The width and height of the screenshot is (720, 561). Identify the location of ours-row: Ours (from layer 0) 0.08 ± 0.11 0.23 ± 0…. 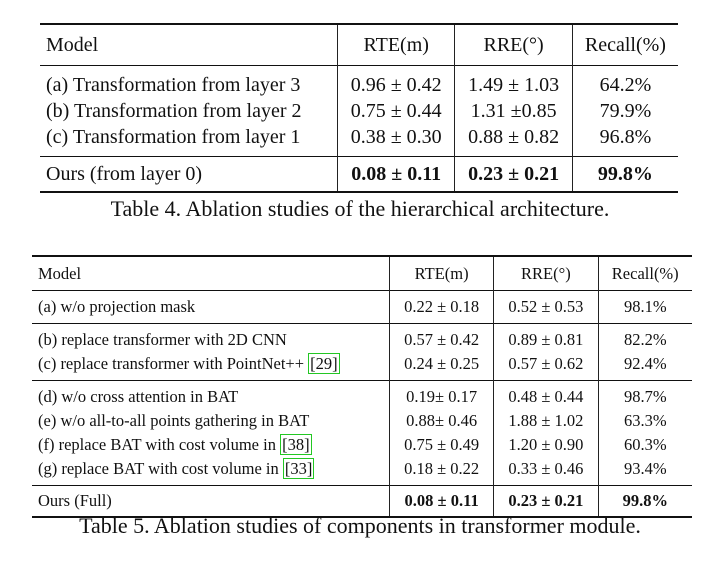
(359, 174).